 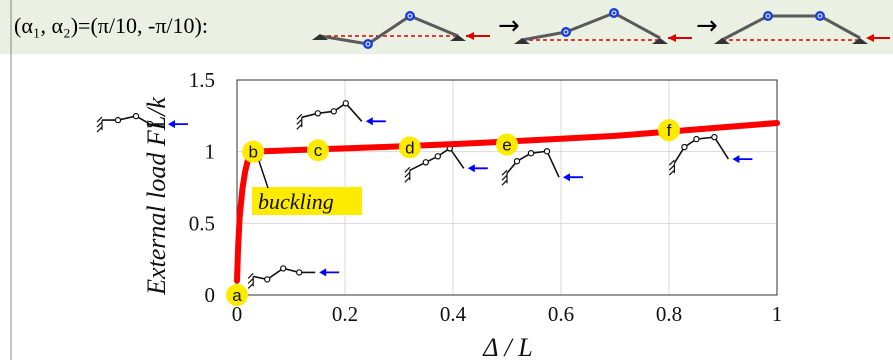 I want to click on buckling-label: buckling, so click(x=296, y=201).